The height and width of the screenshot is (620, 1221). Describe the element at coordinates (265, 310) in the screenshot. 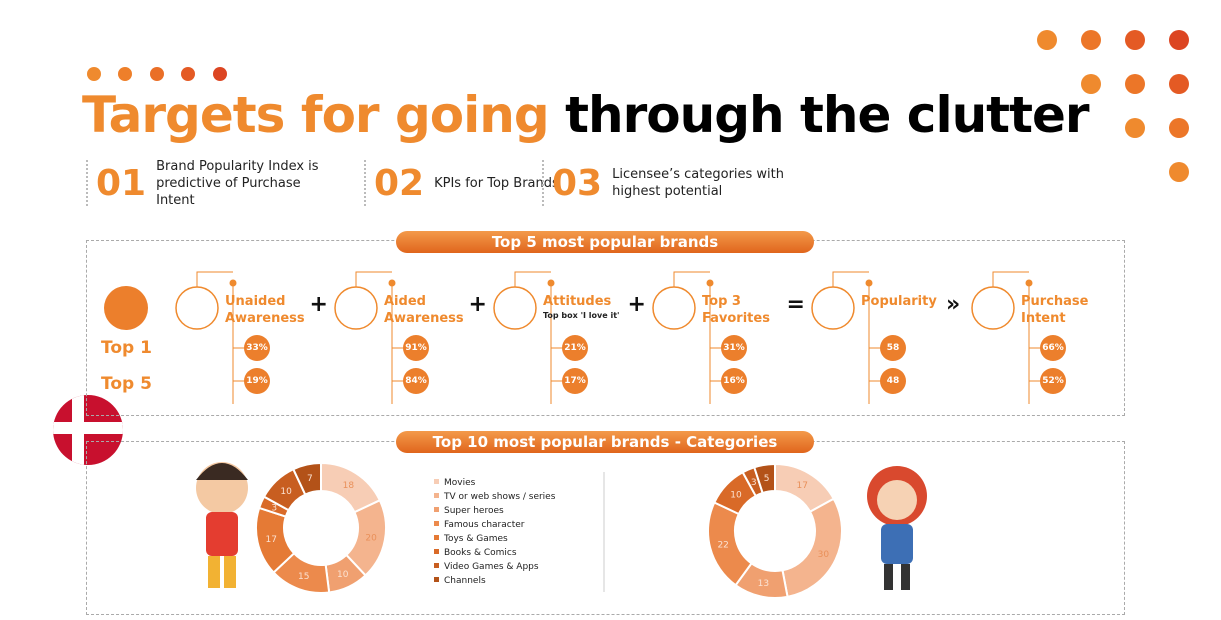

I see `kpi-label: Unaided Awareness` at that location.